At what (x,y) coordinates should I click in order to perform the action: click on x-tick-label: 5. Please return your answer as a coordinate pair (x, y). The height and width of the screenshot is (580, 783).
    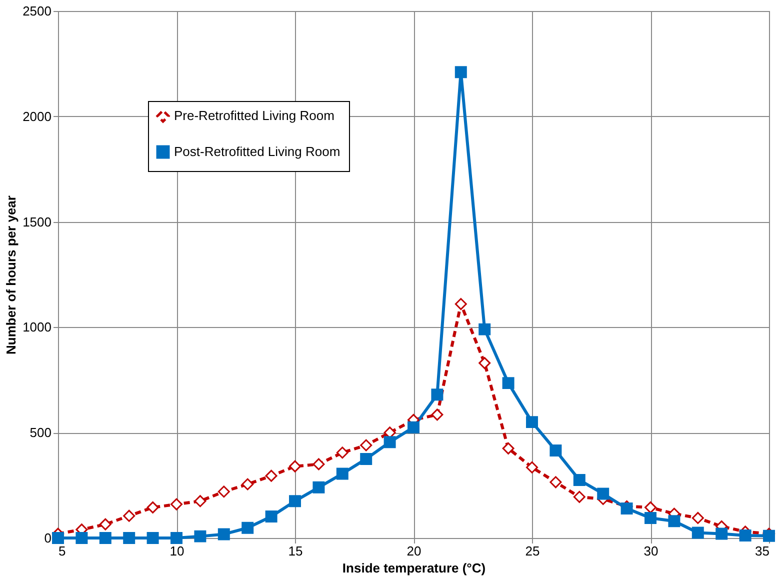
    Looking at the image, I should click on (62, 551).